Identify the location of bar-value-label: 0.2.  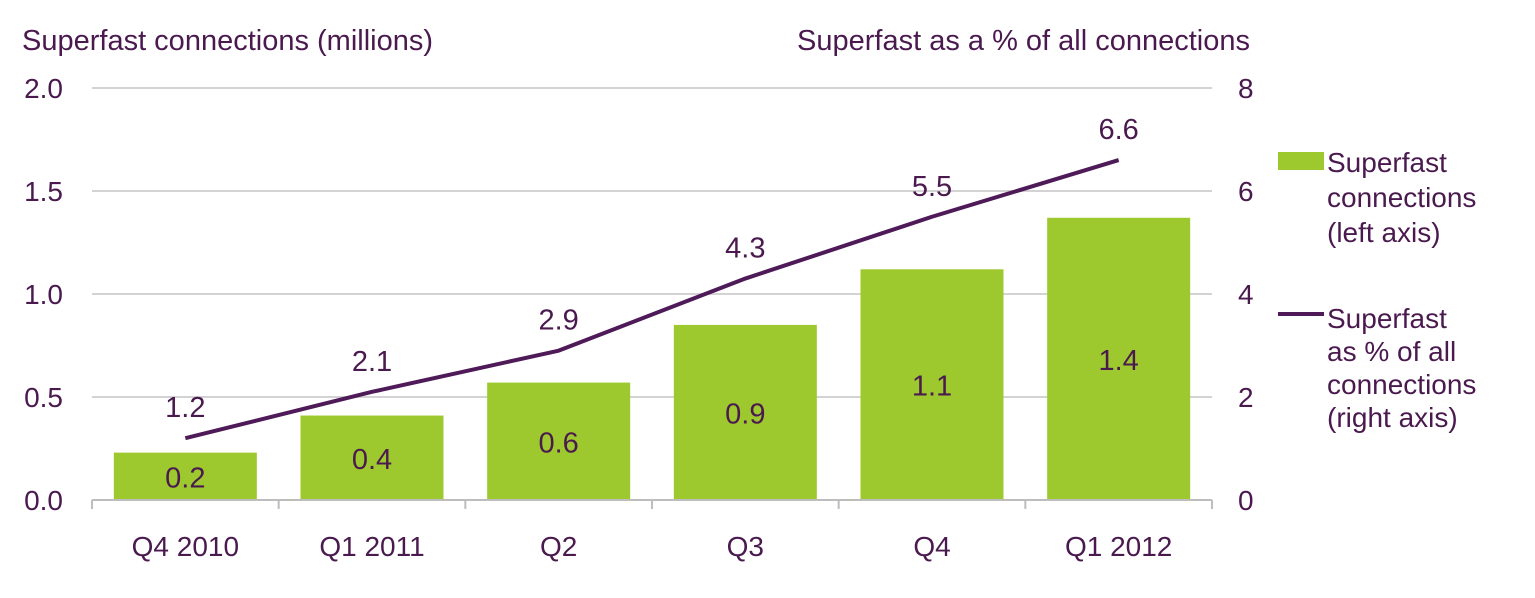
(185, 478).